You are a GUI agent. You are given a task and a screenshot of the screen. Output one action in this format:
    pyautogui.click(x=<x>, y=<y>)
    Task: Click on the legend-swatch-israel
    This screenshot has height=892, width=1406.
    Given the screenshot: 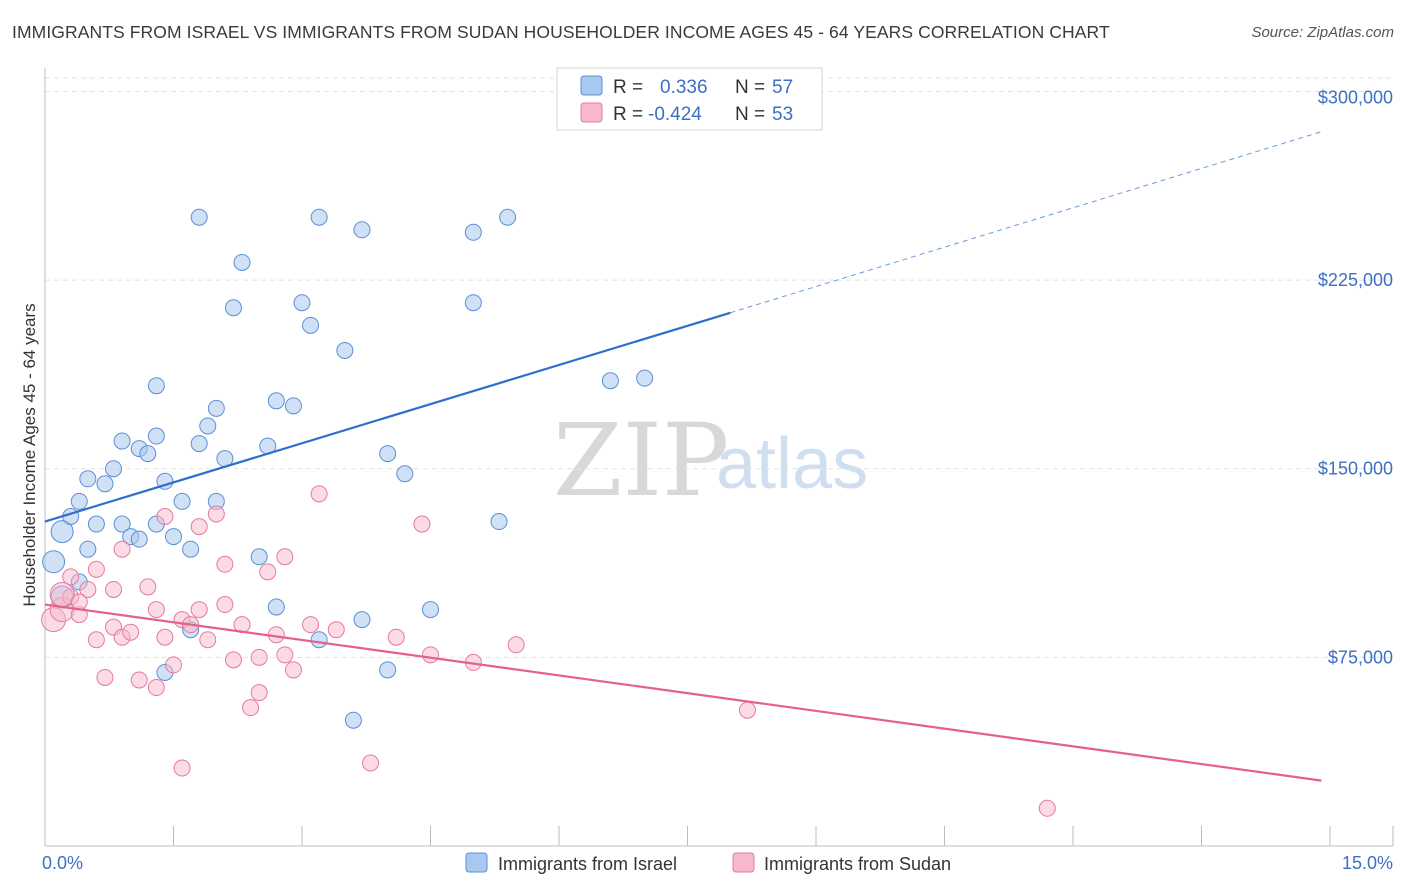 What is the action you would take?
    pyautogui.click(x=591, y=85)
    